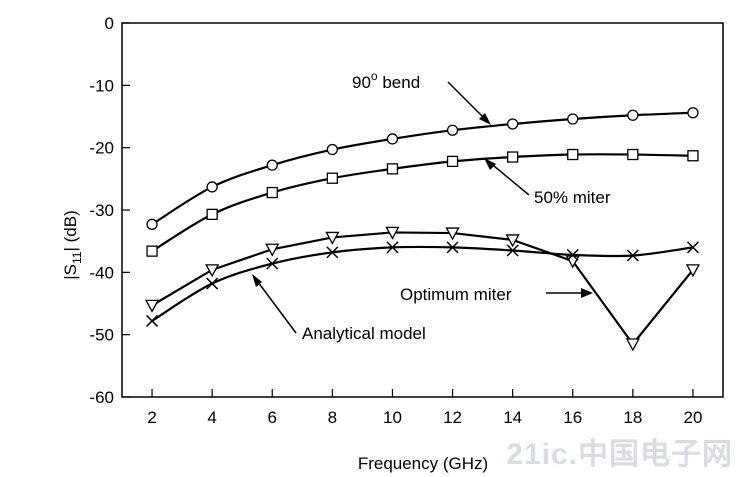 This screenshot has width=739, height=477. I want to click on x-tick-label: 6, so click(272, 417).